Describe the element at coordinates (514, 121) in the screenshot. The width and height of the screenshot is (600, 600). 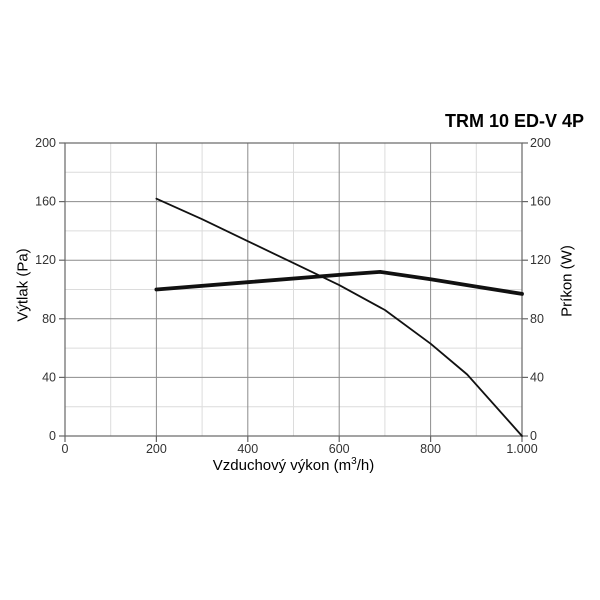
I see `chart-title: TRM 10 ED-V 4P` at that location.